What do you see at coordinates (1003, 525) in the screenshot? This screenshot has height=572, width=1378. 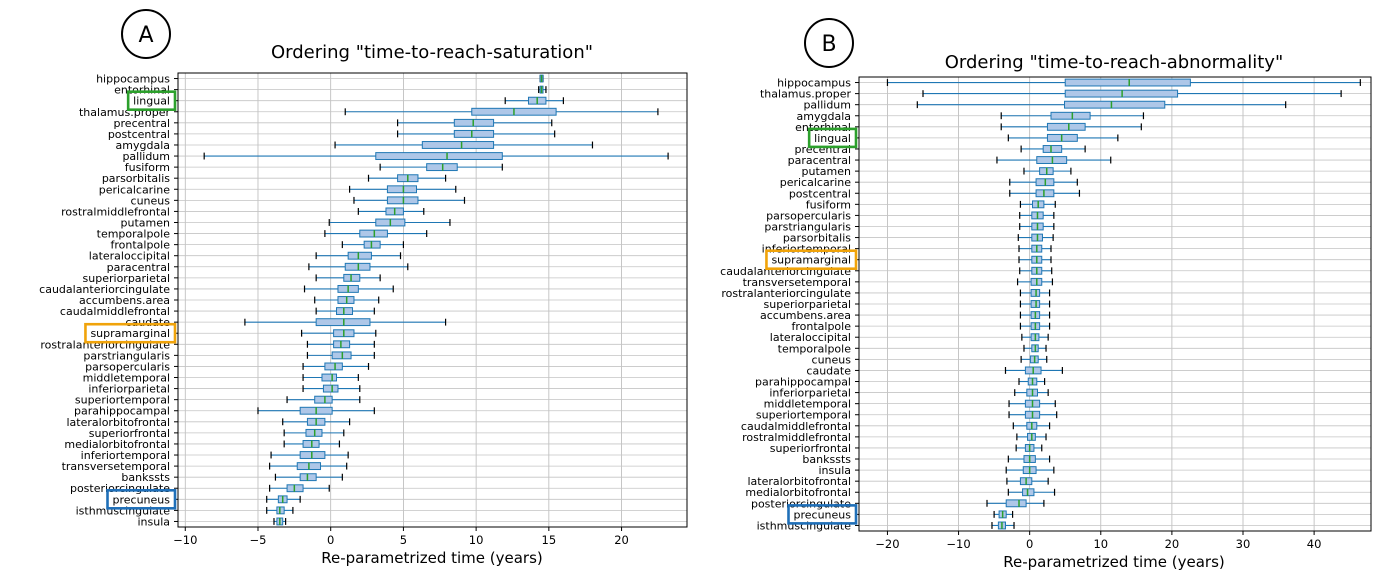 I see `box-isthmuscingulate` at bounding box center [1003, 525].